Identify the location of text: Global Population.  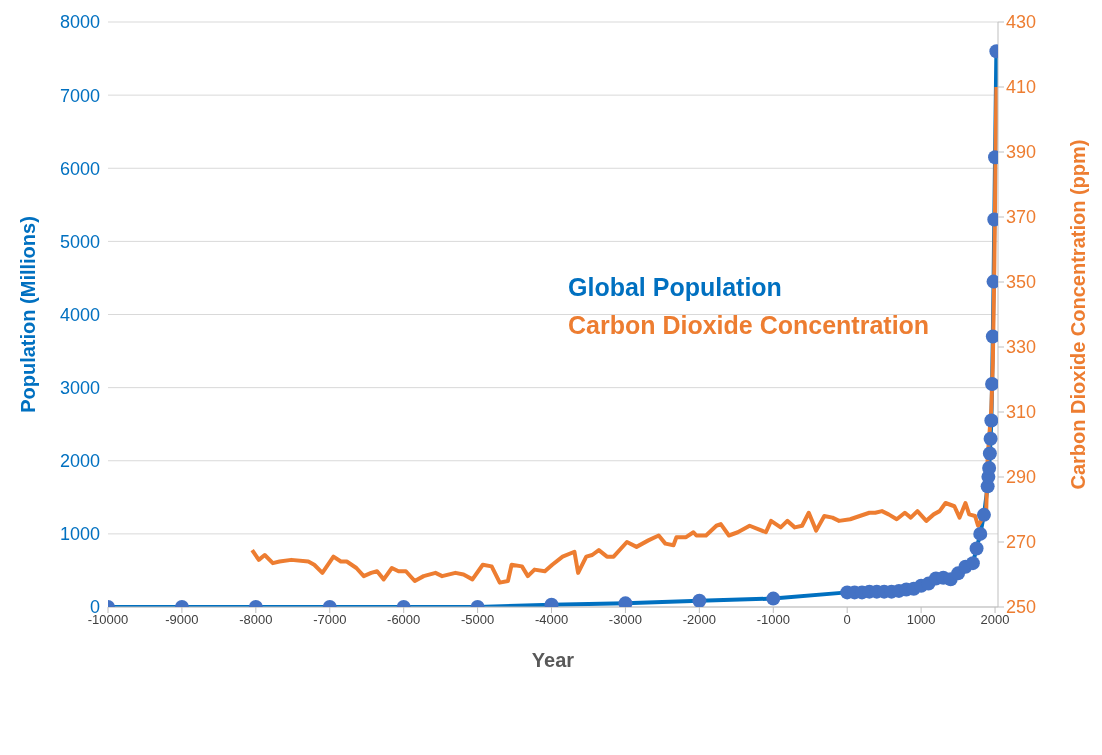
(675, 287).